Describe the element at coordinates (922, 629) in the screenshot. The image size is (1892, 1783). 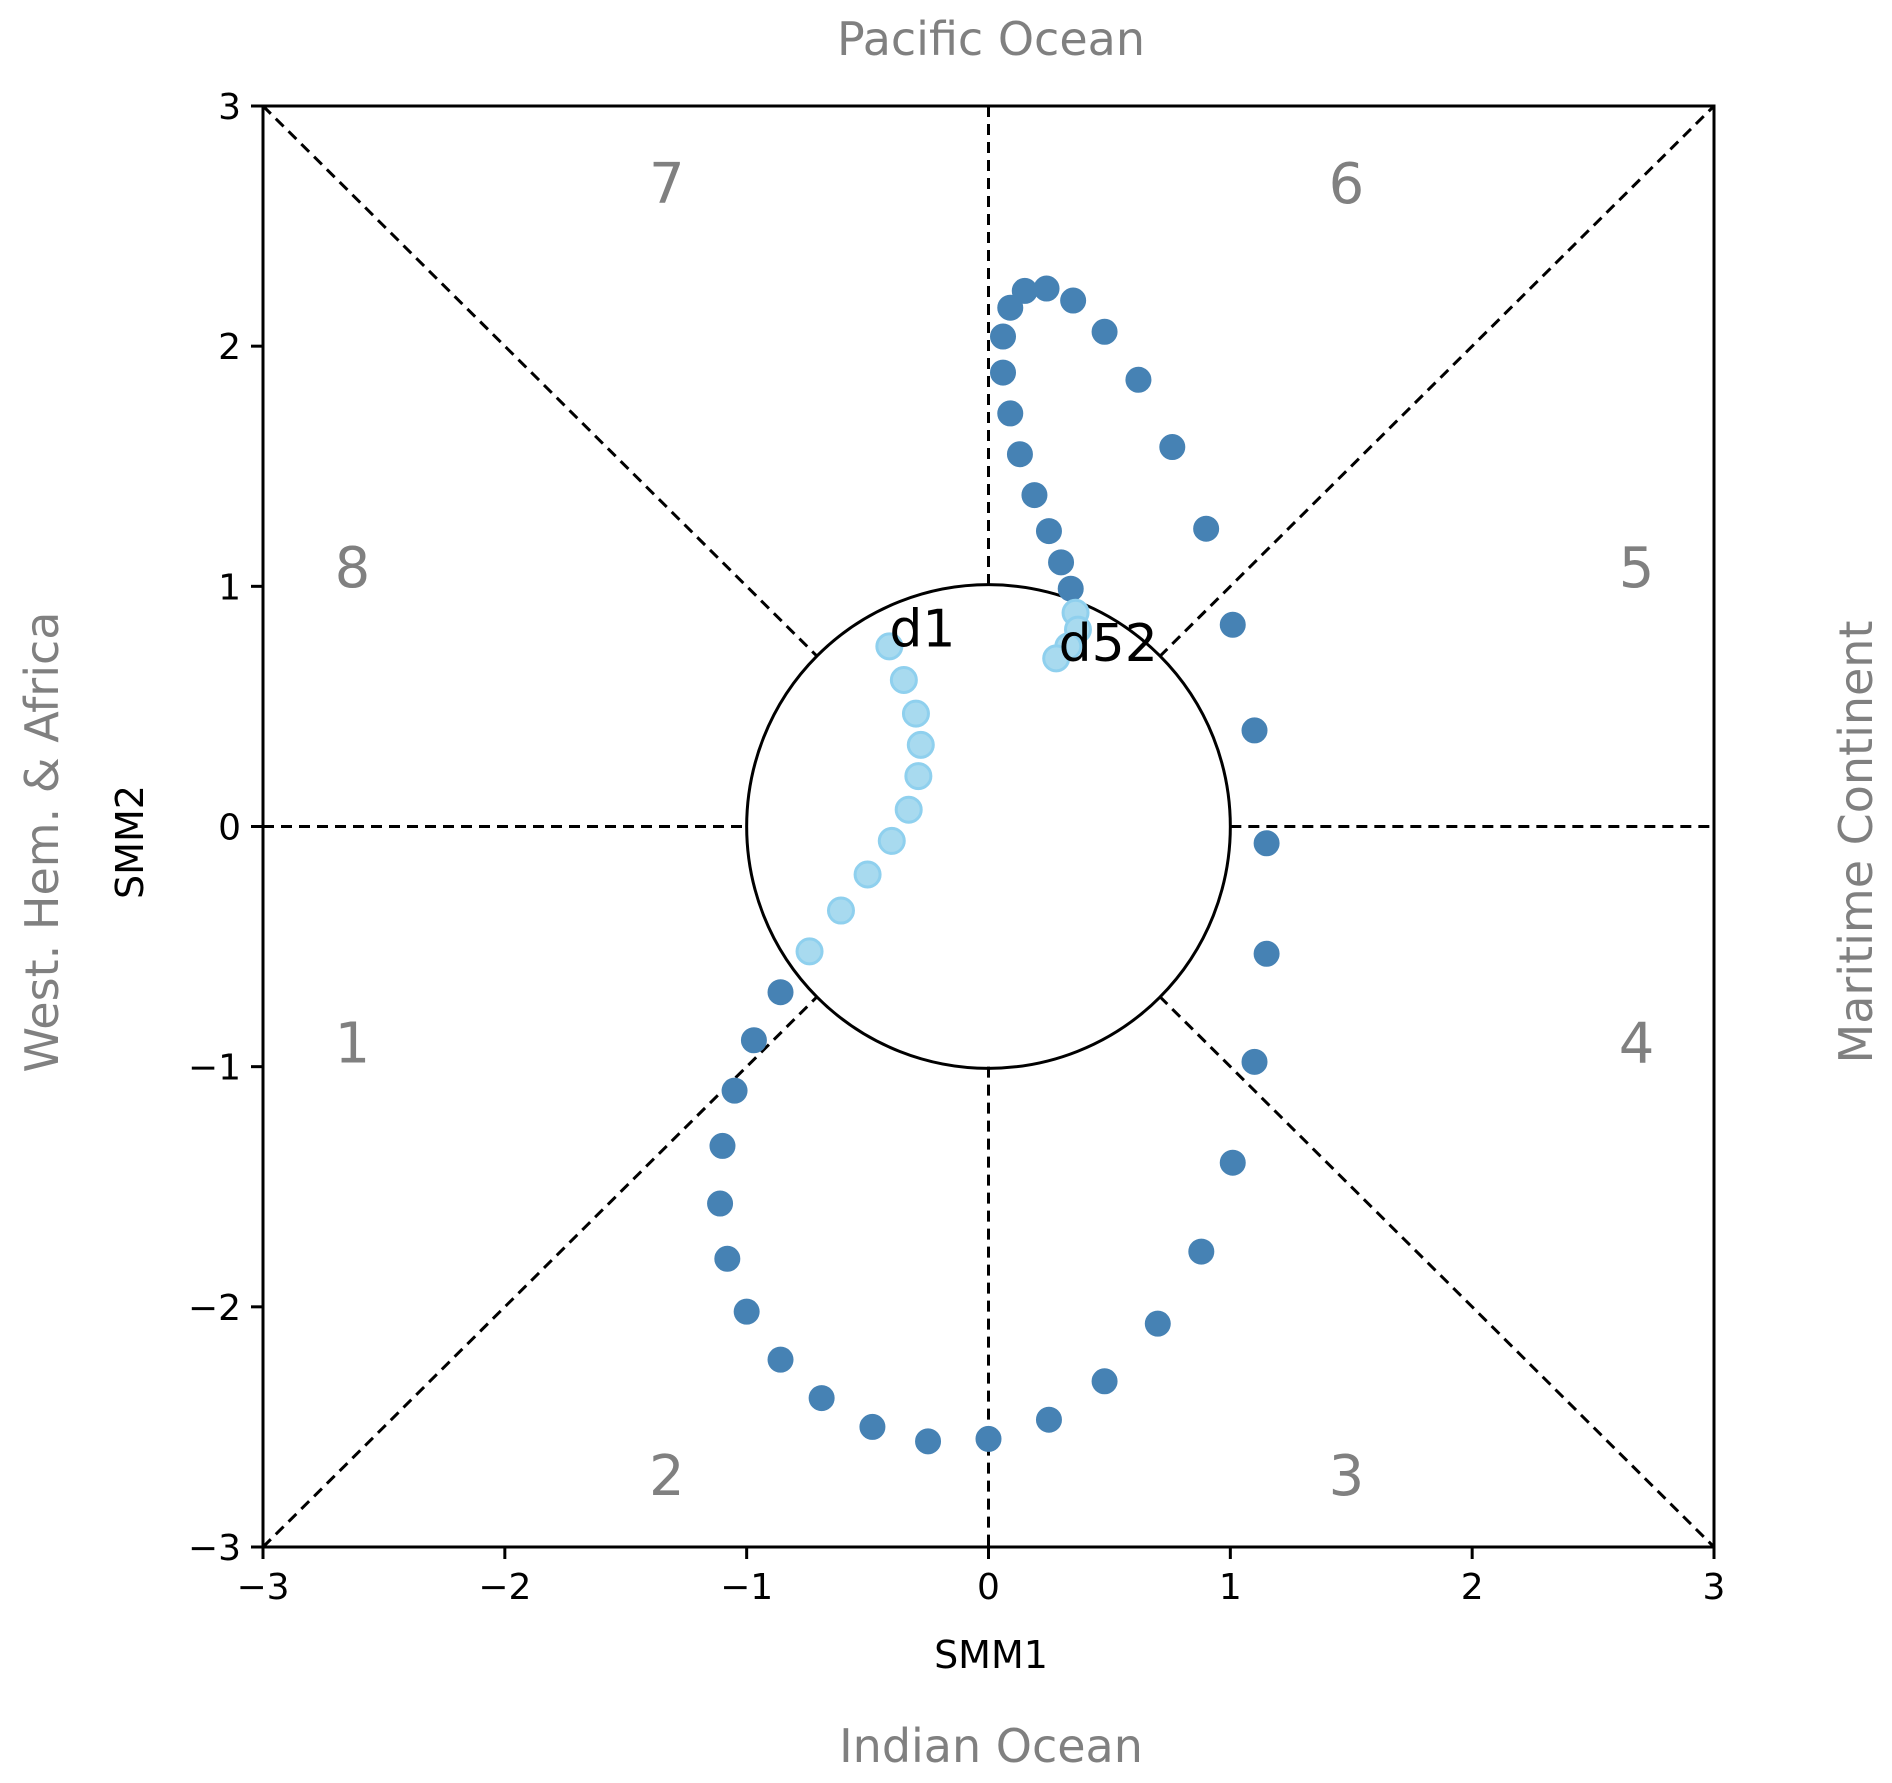
I see `day-annotation: d1` at that location.